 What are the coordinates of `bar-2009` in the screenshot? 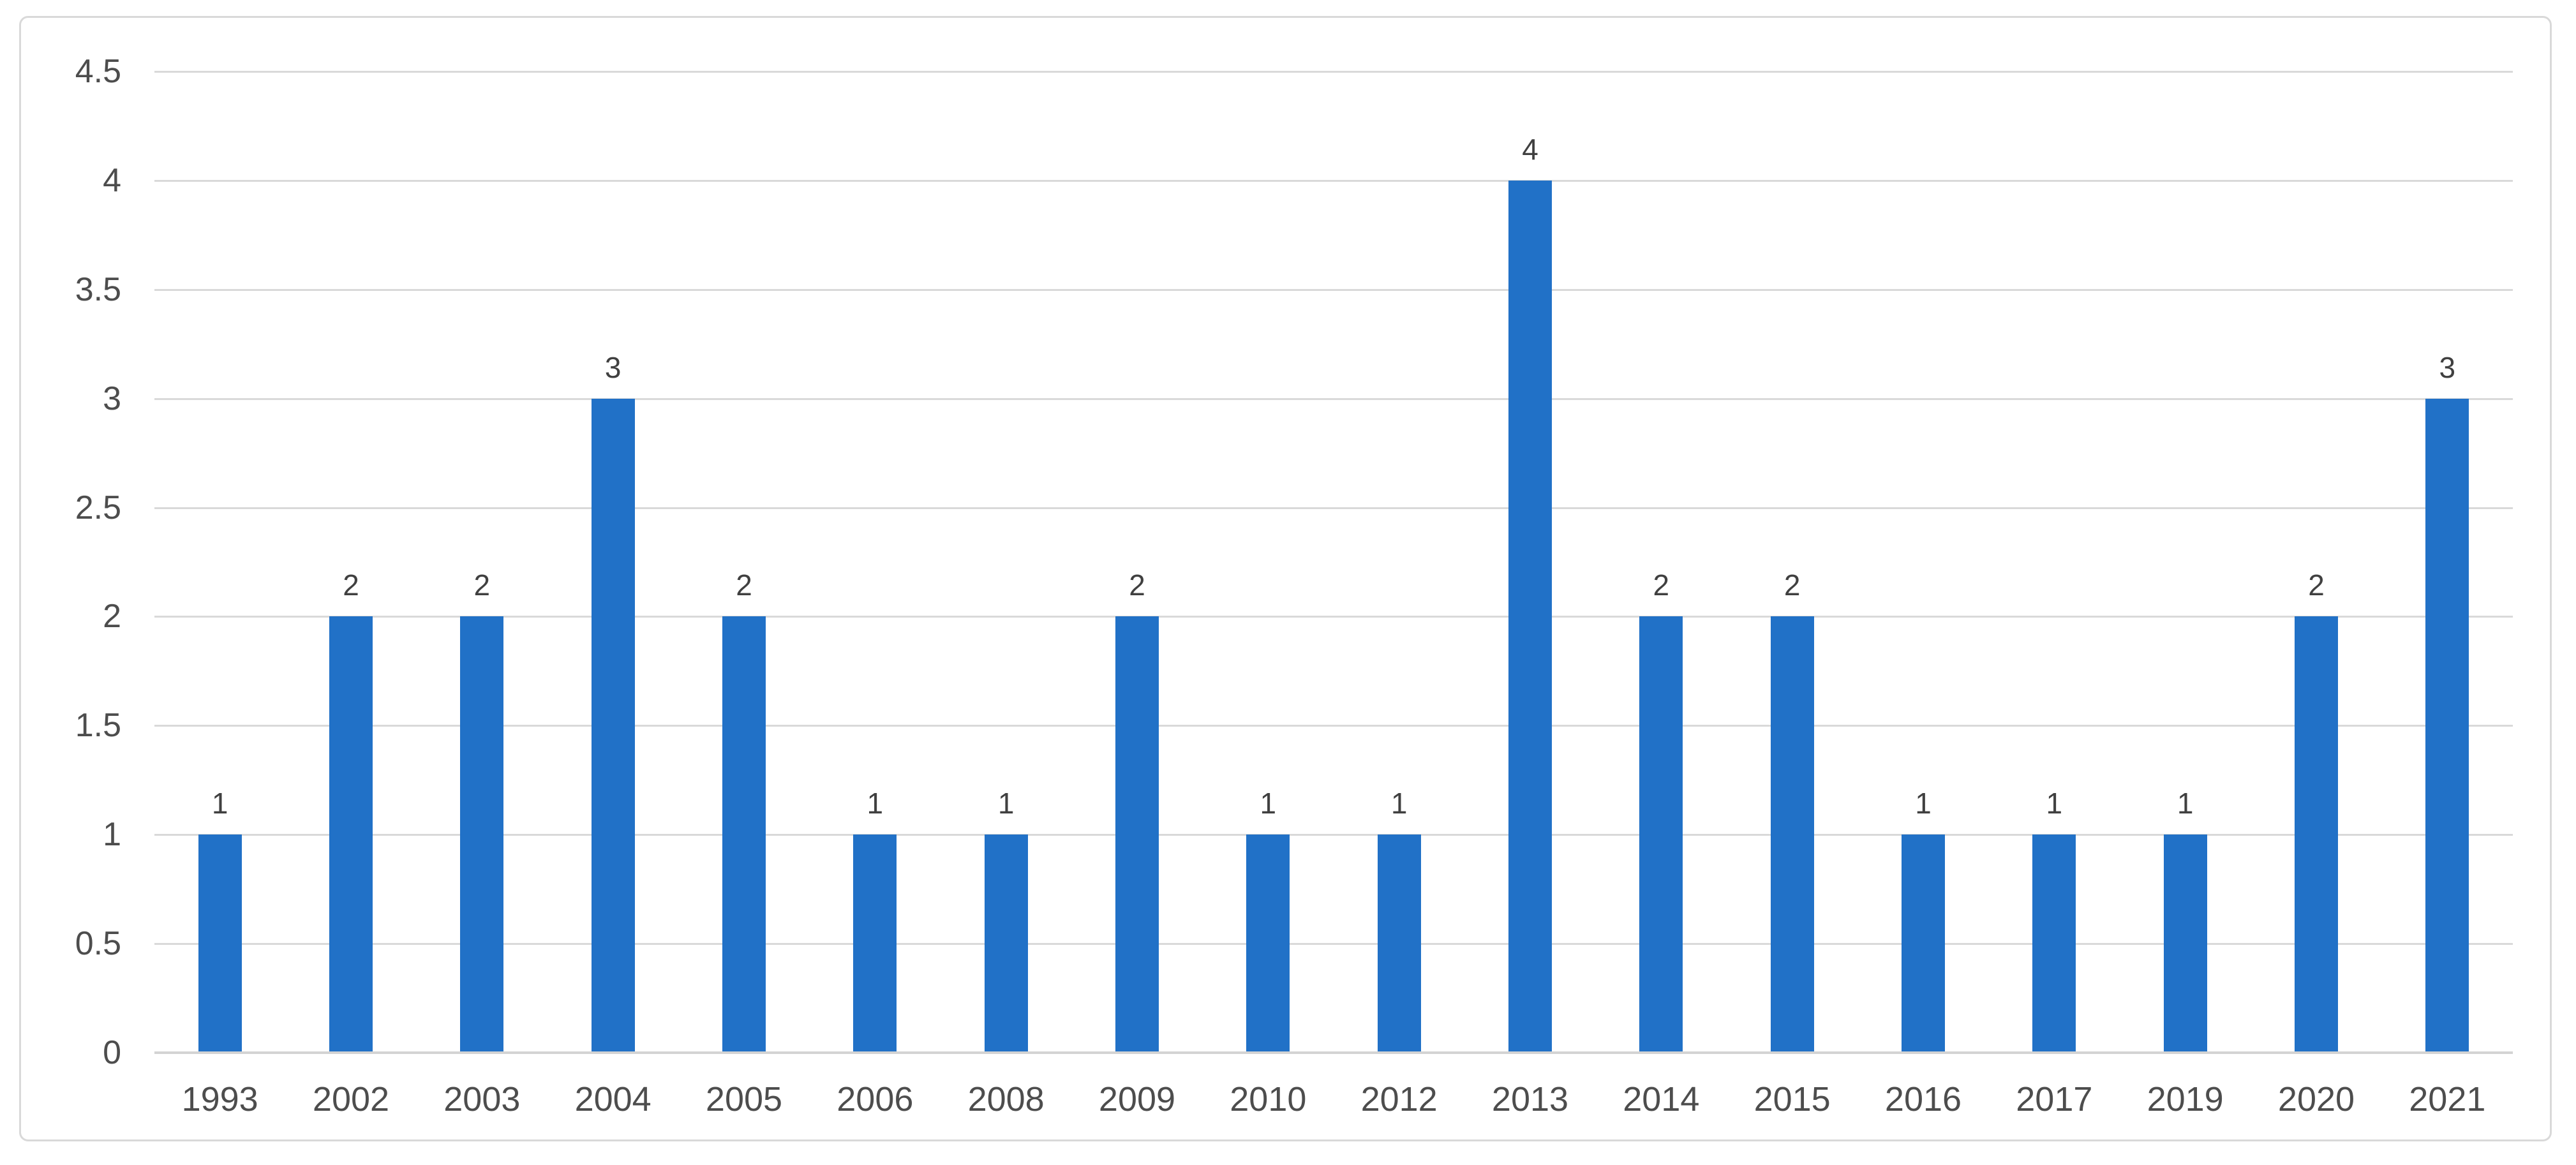 It's located at (1137, 835).